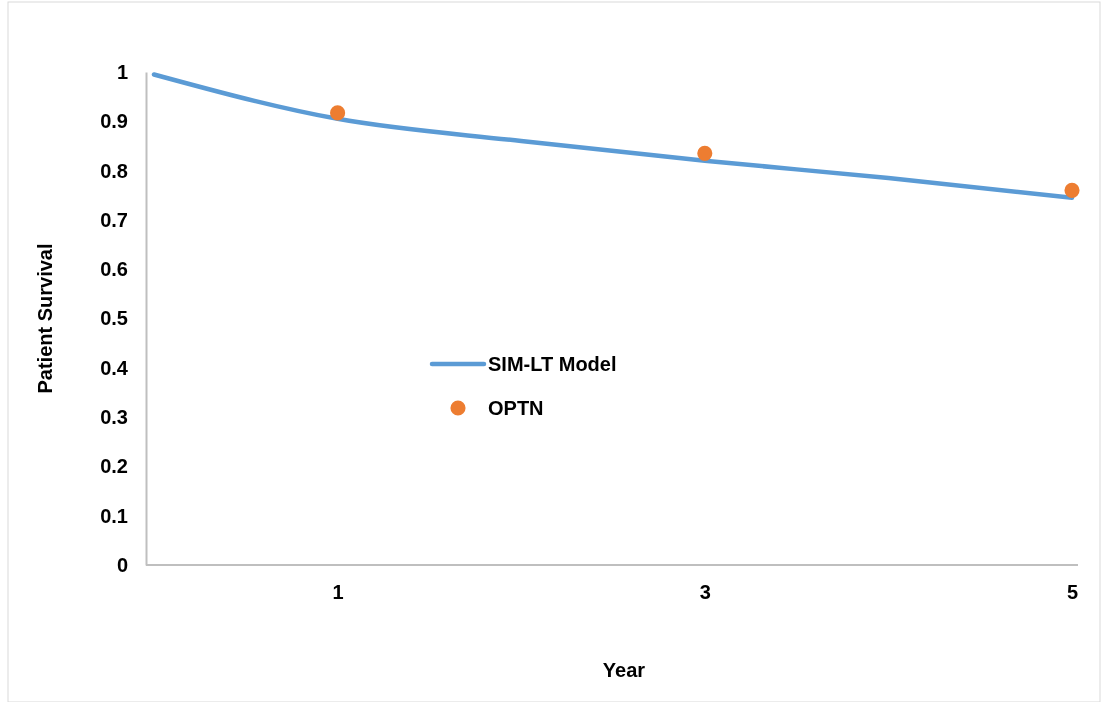  I want to click on x-axis-title: Year, so click(624, 670).